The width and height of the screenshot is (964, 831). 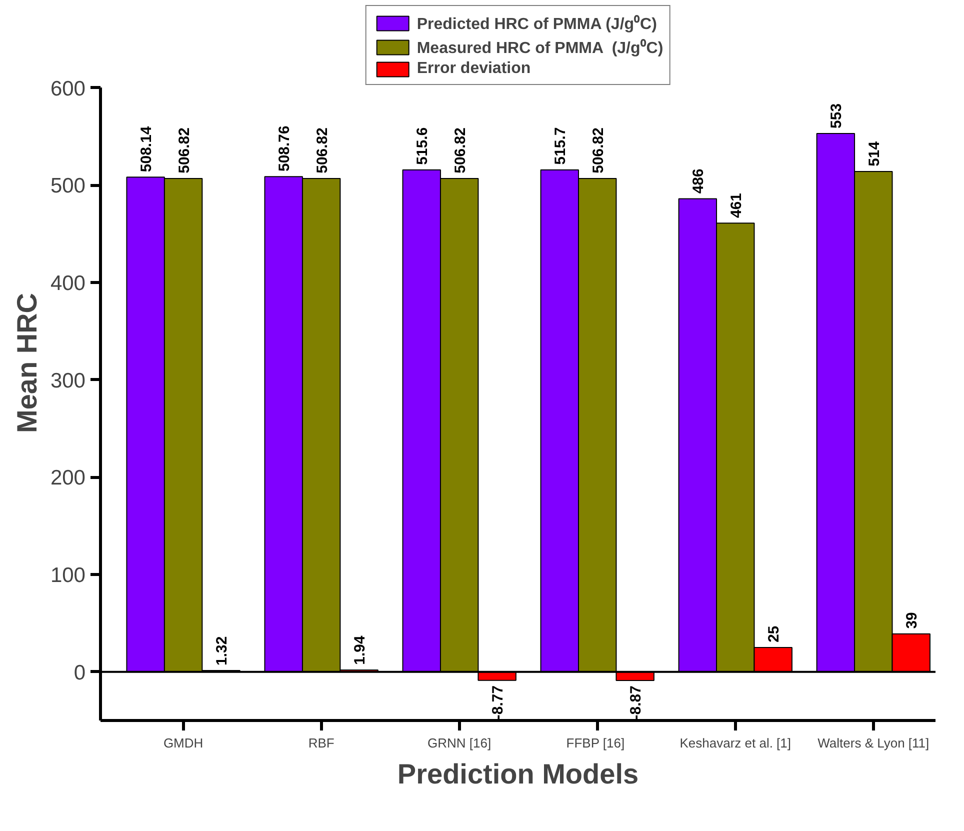 What do you see at coordinates (80, 672) in the screenshot?
I see `y-tick-label: 0` at bounding box center [80, 672].